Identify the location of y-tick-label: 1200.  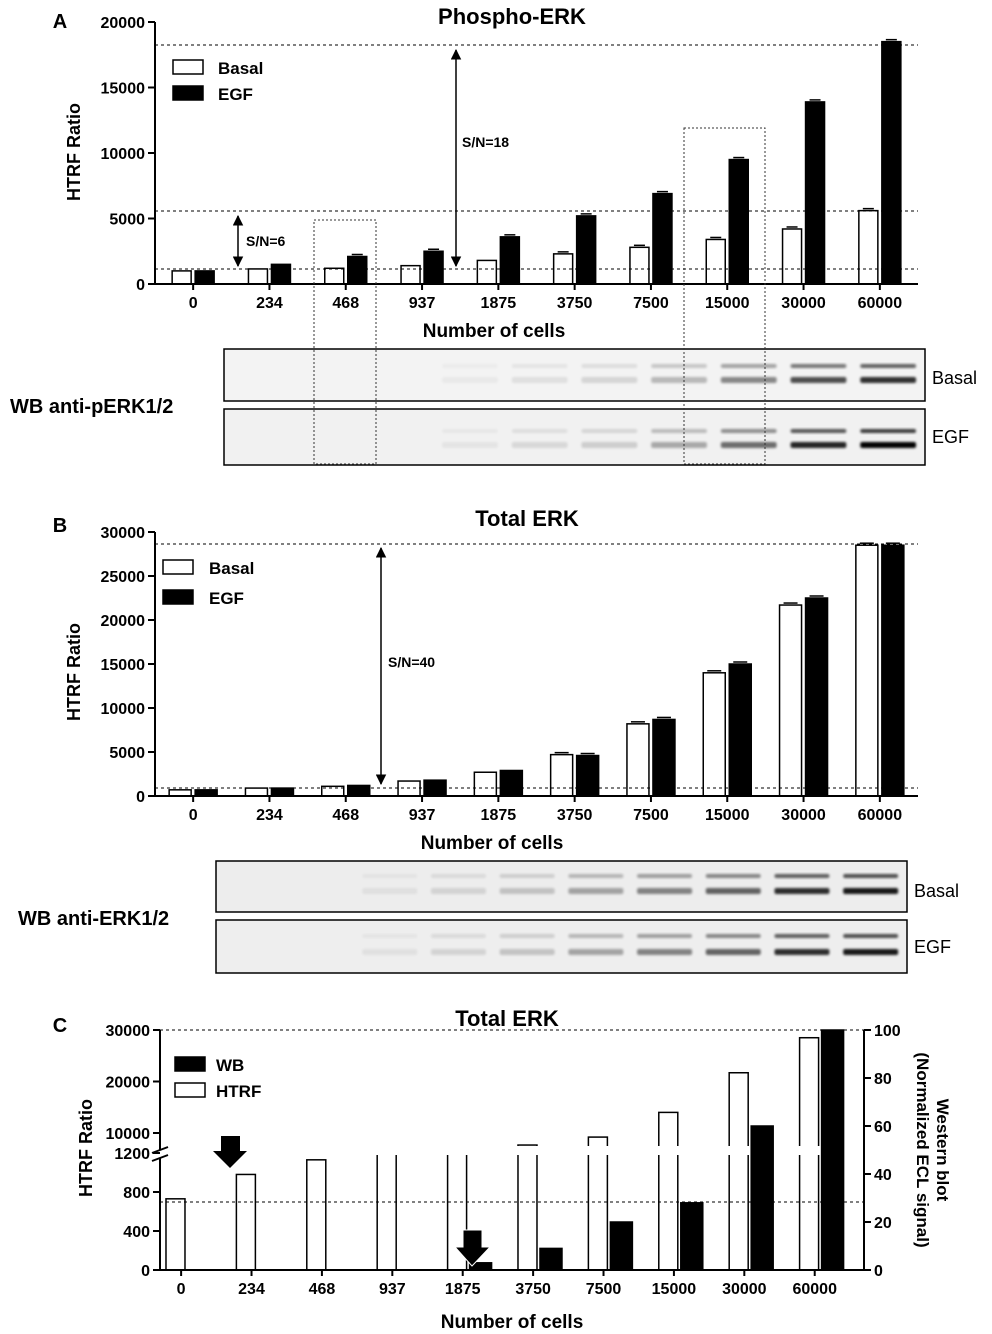
(132, 1154).